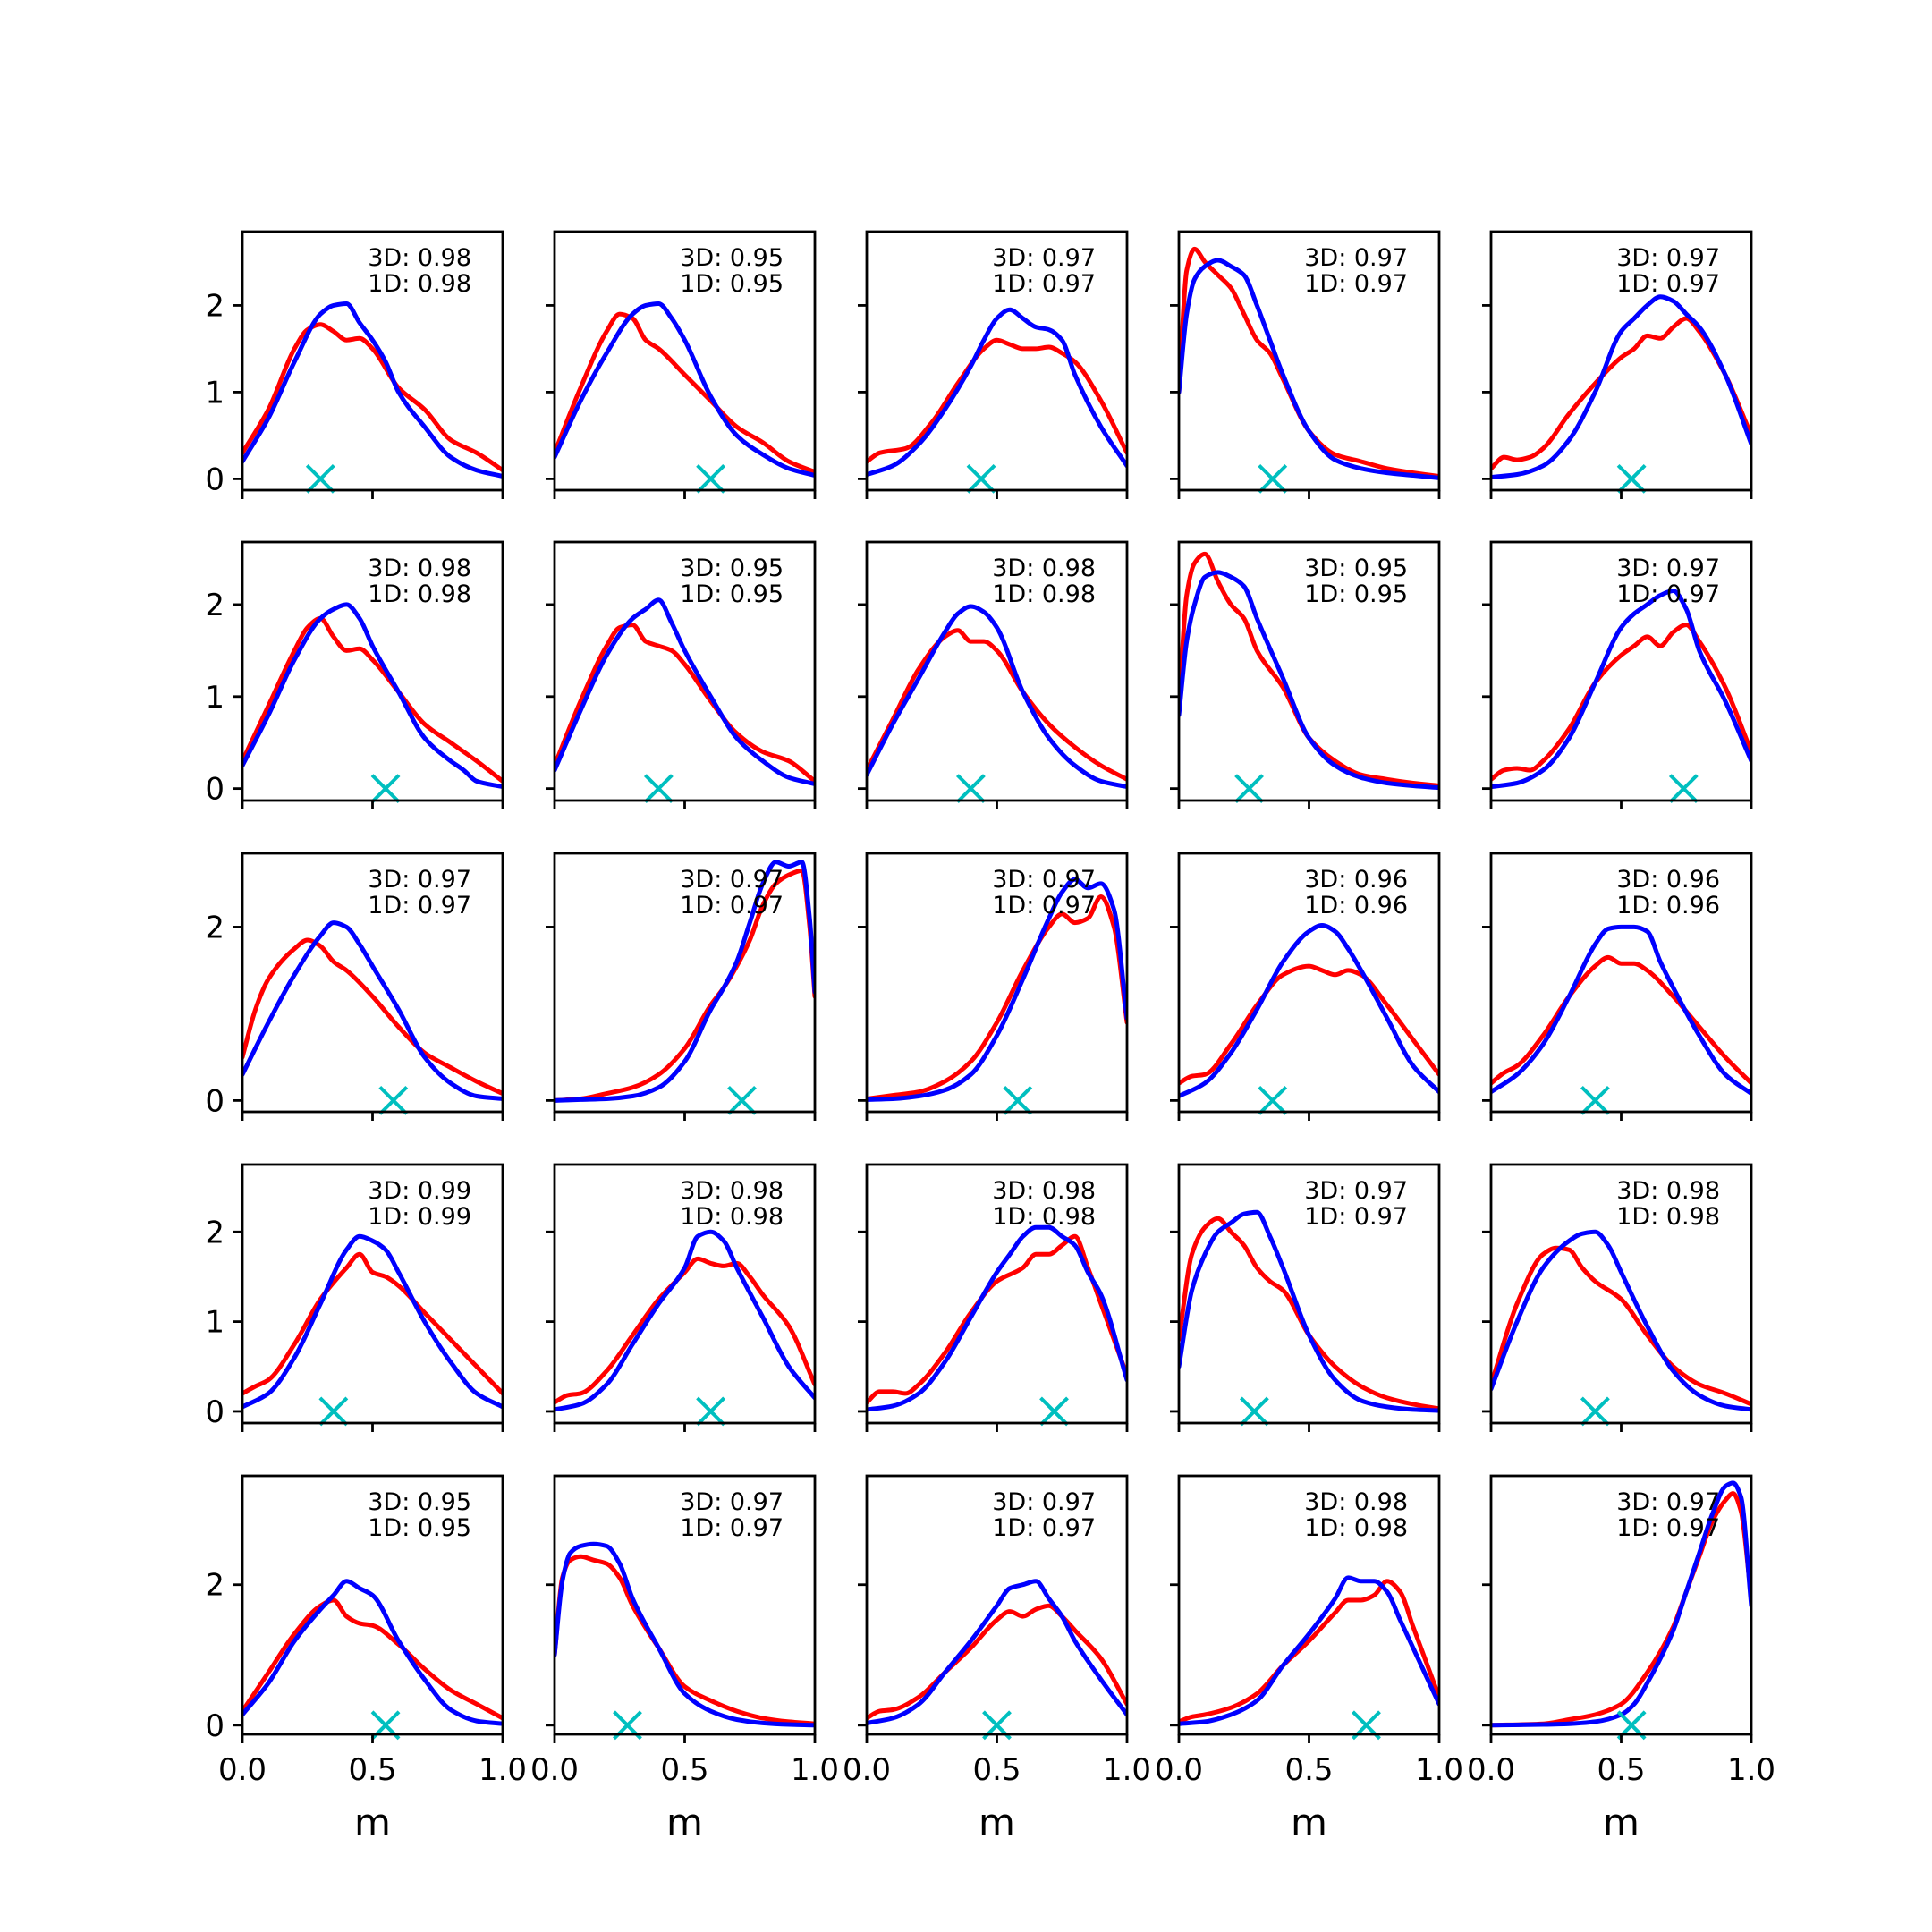  What do you see at coordinates (732, 258) in the screenshot?
I see `score-3d-label: 3D: 0.95` at bounding box center [732, 258].